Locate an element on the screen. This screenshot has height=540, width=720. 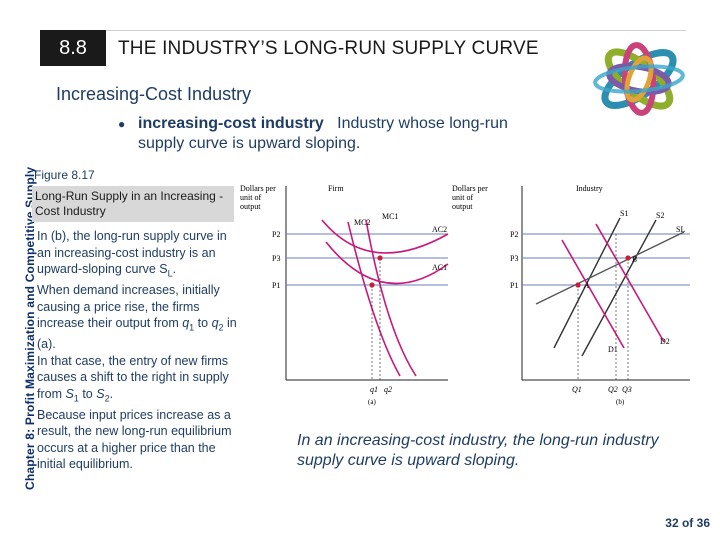
firm-label-mc1: MC1 is located at coordinates (390, 216).